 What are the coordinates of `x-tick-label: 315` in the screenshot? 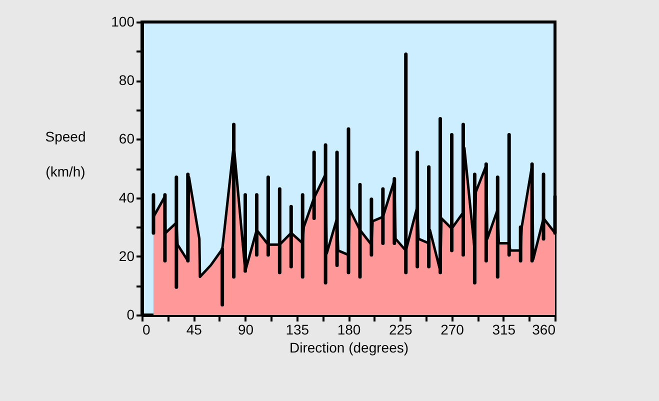 It's located at (504, 330).